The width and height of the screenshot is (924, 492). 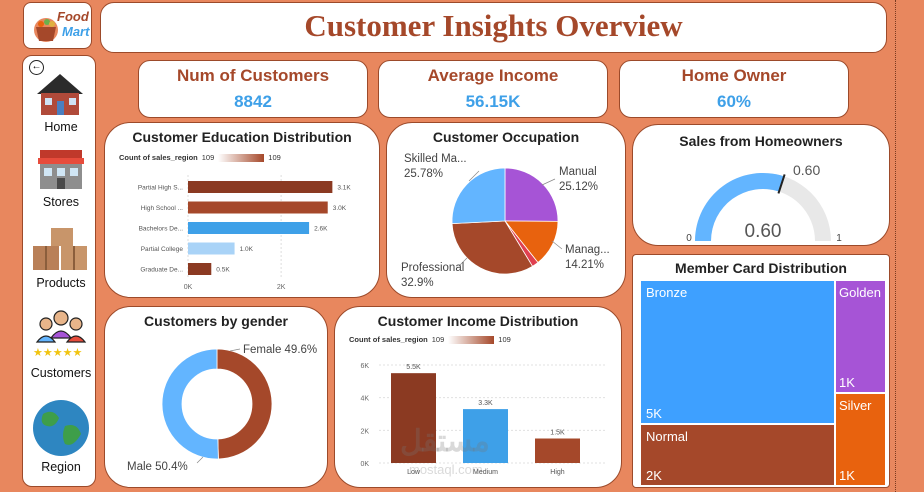 What do you see at coordinates (734, 101) in the screenshot?
I see `kpi-value: 60%` at bounding box center [734, 101].